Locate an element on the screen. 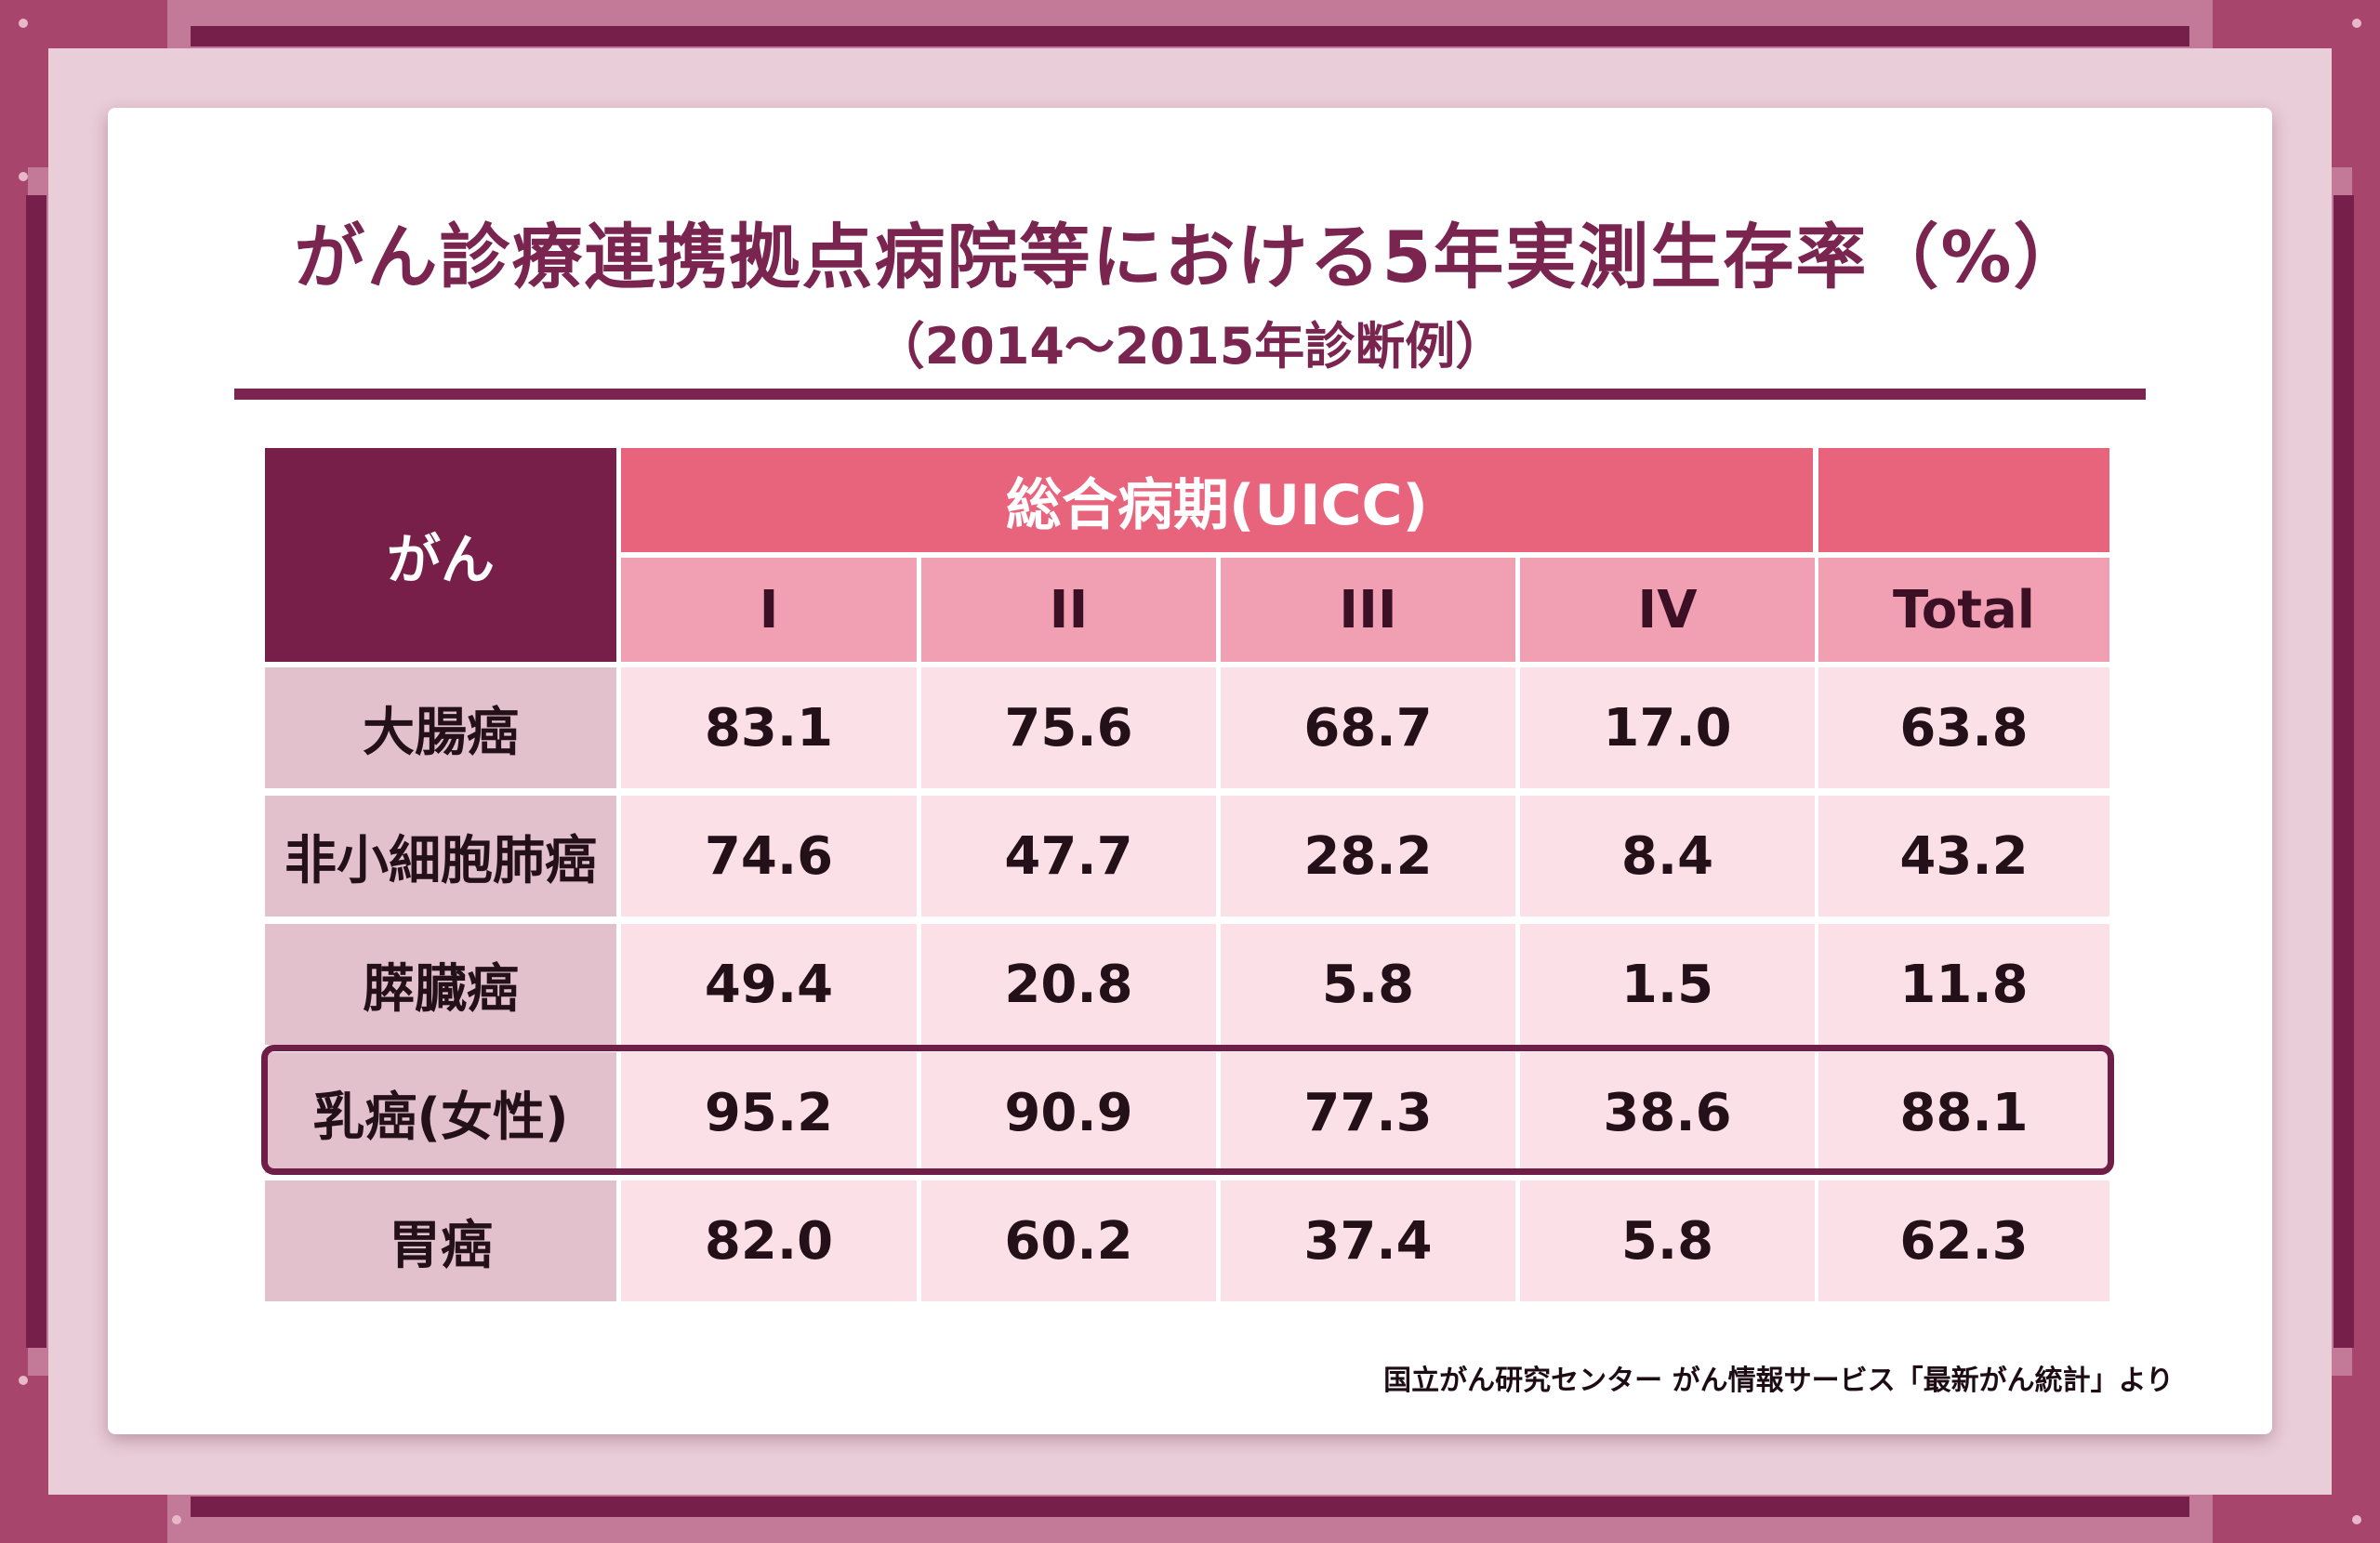  table-cell: 77.3 is located at coordinates (1368, 1112).